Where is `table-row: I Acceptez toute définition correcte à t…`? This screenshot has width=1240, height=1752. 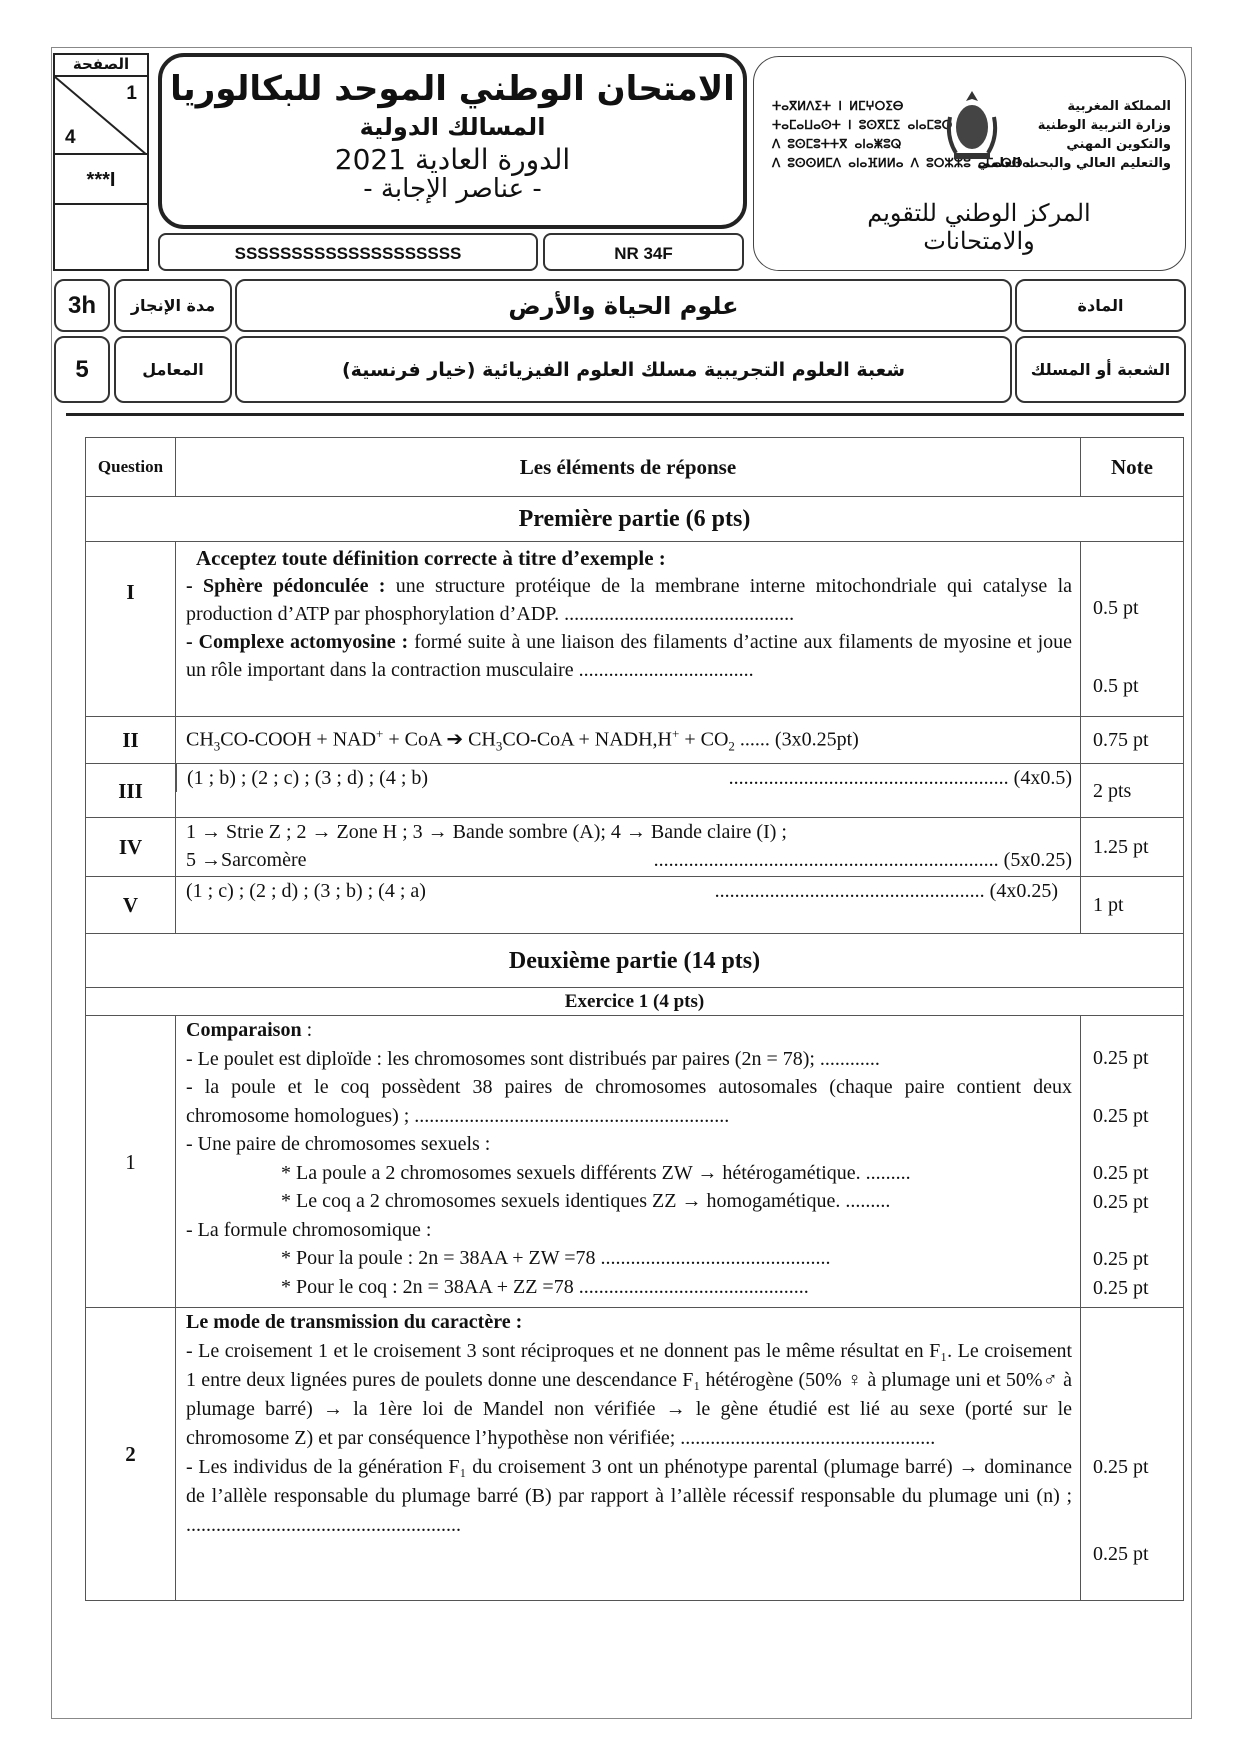
table-row: I Acceptez toute définition correcte à t… is located at coordinates (634, 629).